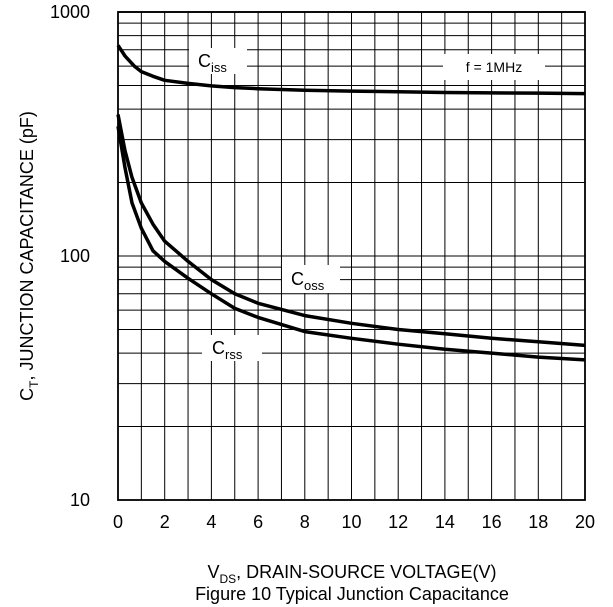  I want to click on series-label-sub: oss, so click(314, 285).